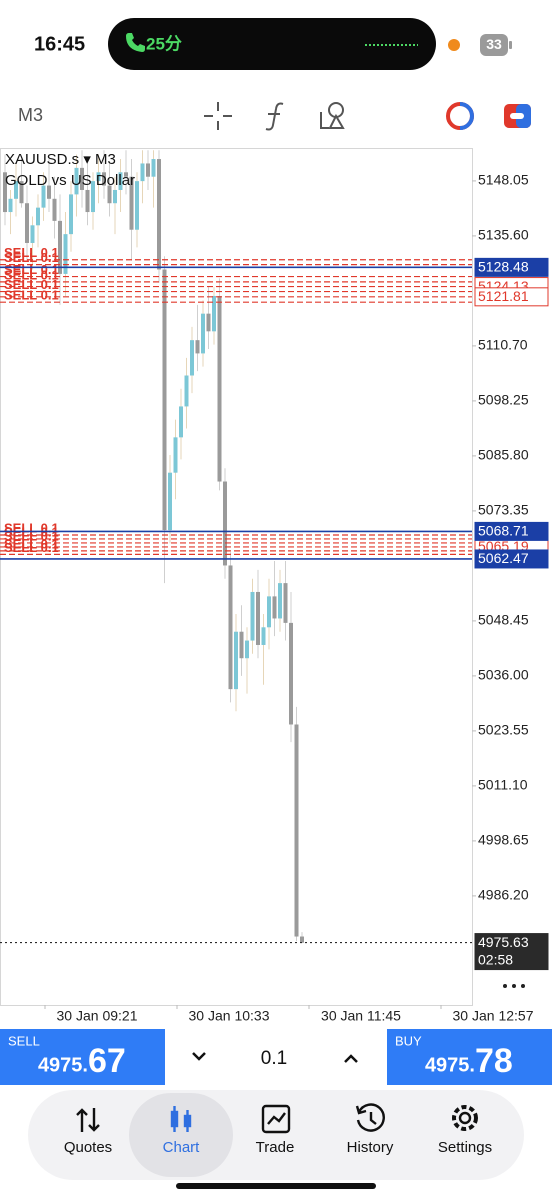 The image size is (552, 1200). I want to click on sell-label: SELL, so click(24, 1040).